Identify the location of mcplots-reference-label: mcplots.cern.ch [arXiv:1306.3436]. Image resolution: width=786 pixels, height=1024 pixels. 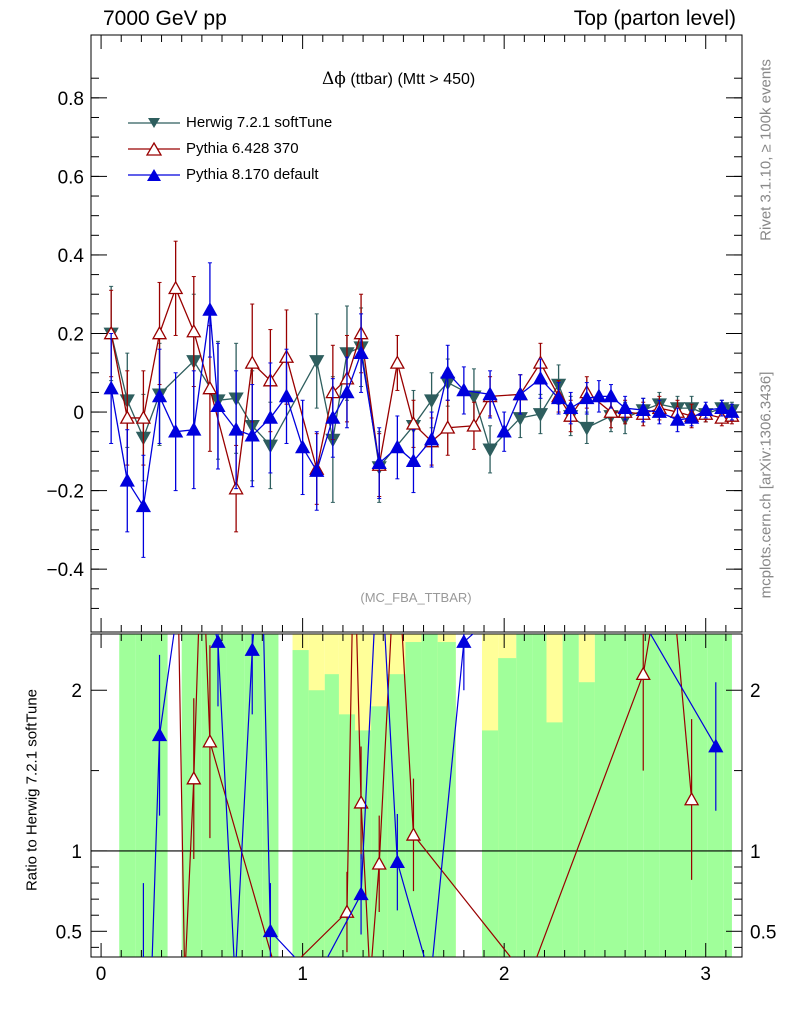
(766, 485).